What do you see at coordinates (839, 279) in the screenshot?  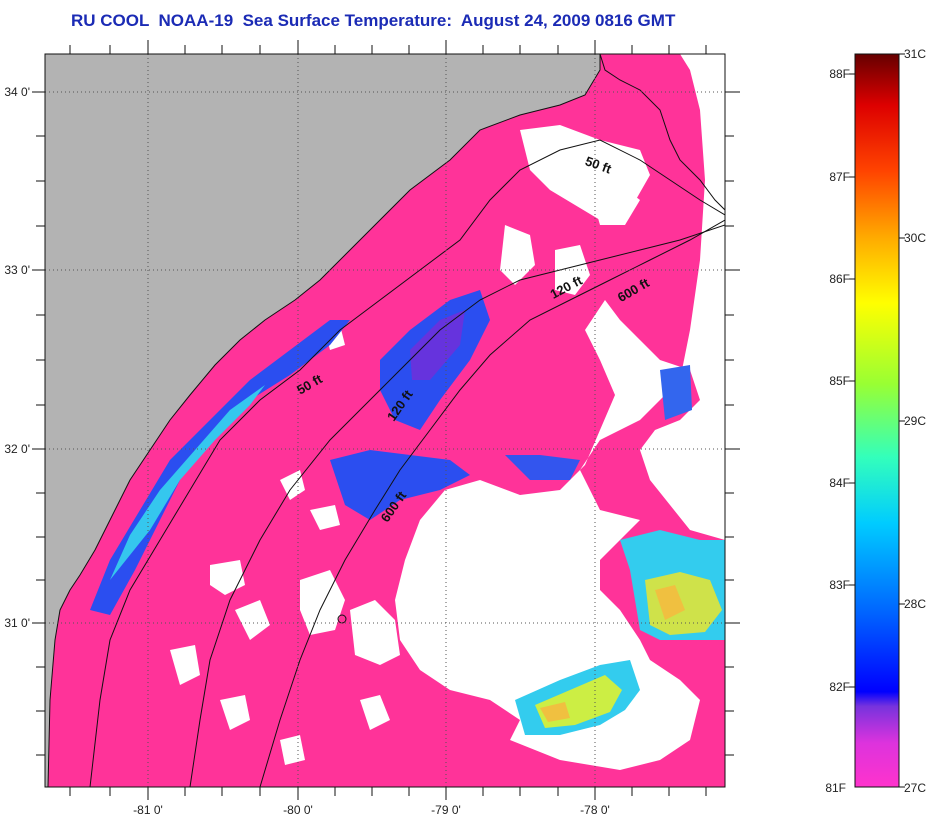 I see `colorbar-f-label-86: 86F` at bounding box center [839, 279].